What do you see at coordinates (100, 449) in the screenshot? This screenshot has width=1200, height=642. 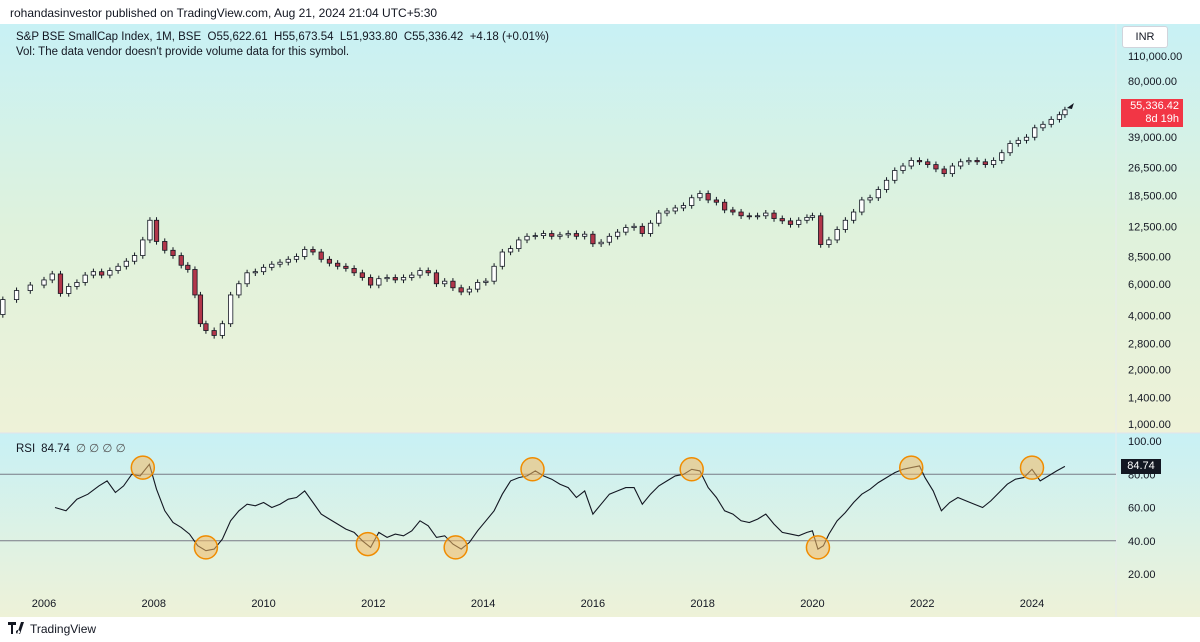 I see `rsi-empty-symbols: ∅ ∅ ∅ ∅` at bounding box center [100, 449].